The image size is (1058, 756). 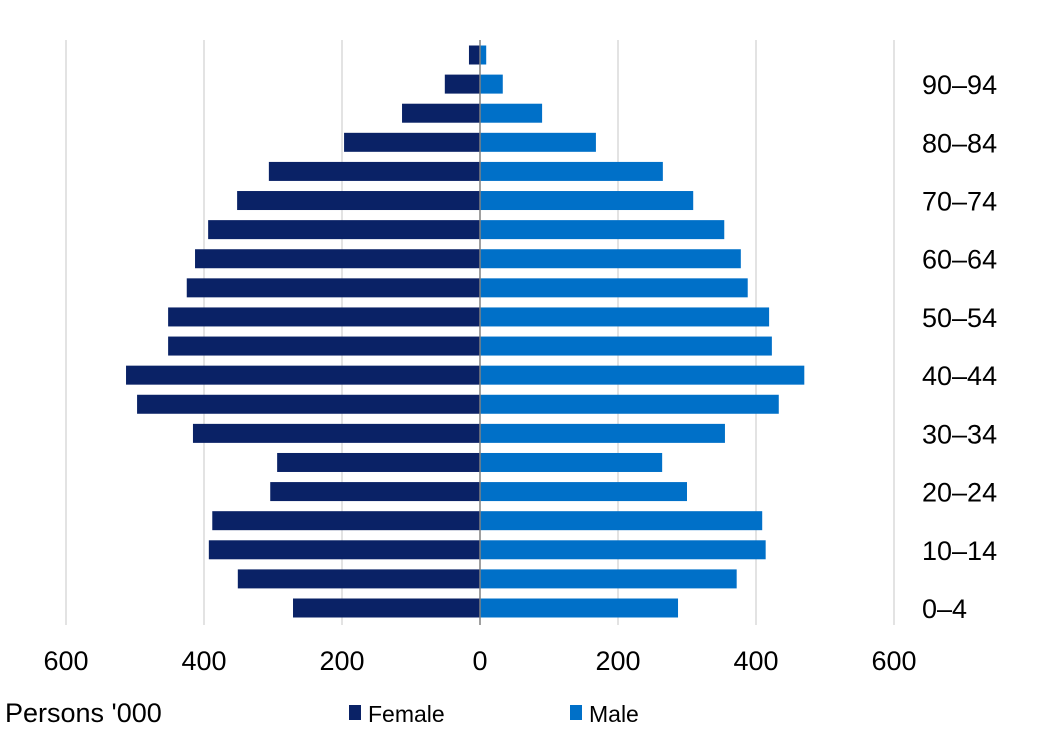 I want to click on age-group-label: 70–74, so click(x=959, y=202).